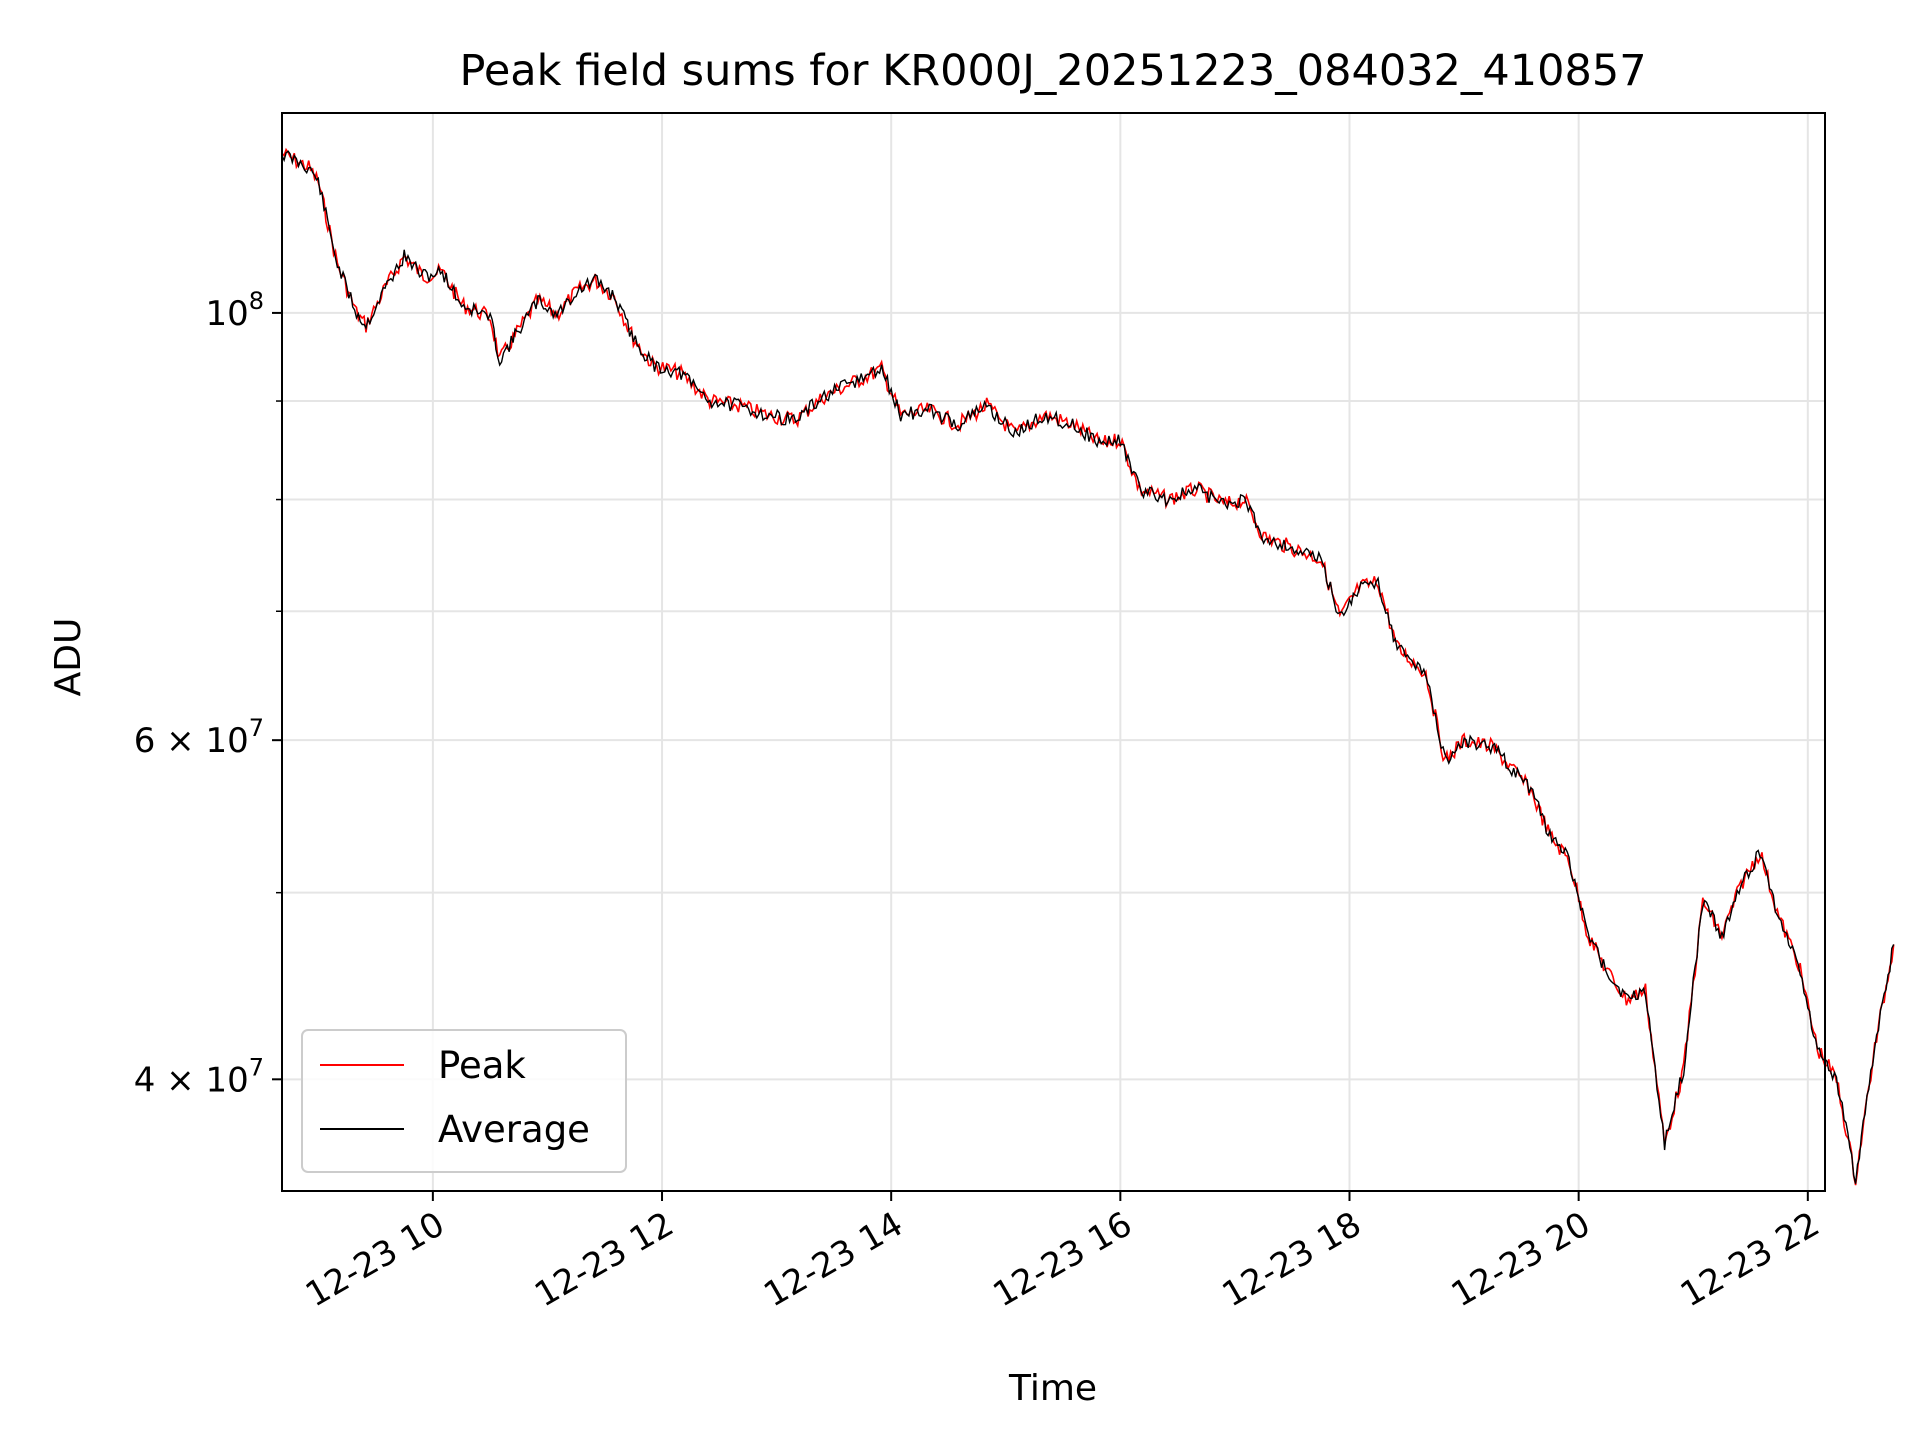 This screenshot has height=1440, width=1920. I want to click on y-tick-label: 108, so click(234, 310).